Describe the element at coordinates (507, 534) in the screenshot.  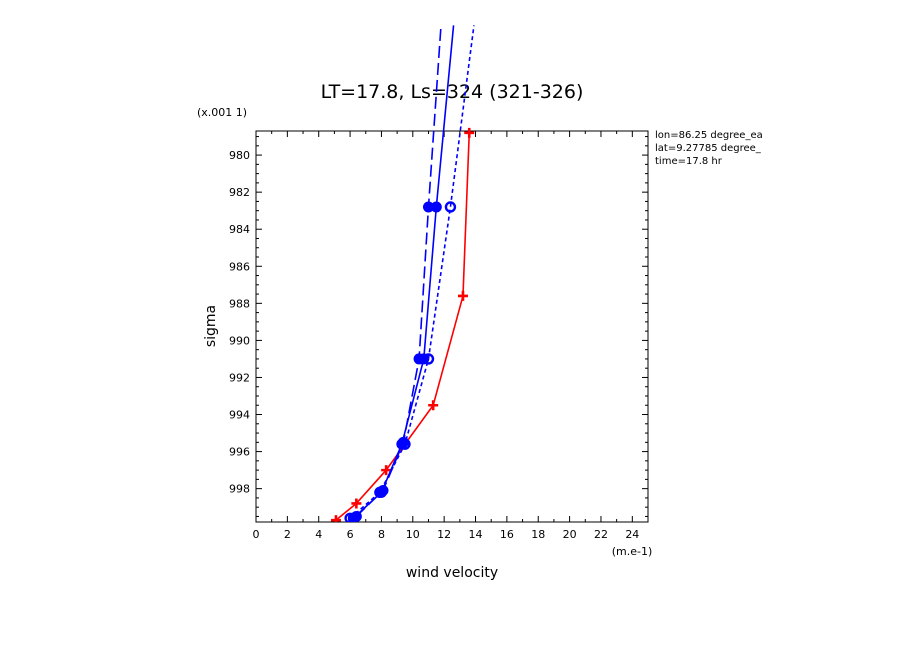
I see `x-tick-label: 16` at that location.